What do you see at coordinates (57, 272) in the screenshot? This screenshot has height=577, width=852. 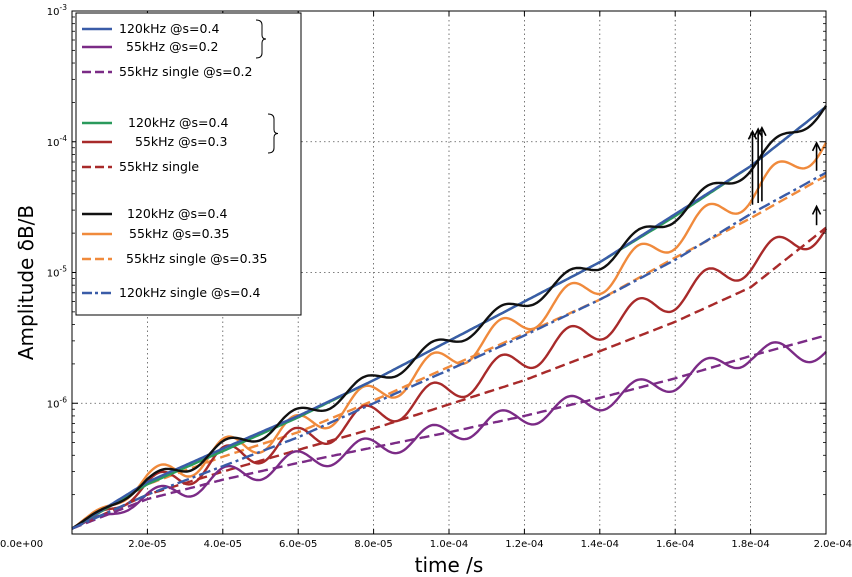 I see `y-tick-label: 10⁻⁵` at bounding box center [57, 272].